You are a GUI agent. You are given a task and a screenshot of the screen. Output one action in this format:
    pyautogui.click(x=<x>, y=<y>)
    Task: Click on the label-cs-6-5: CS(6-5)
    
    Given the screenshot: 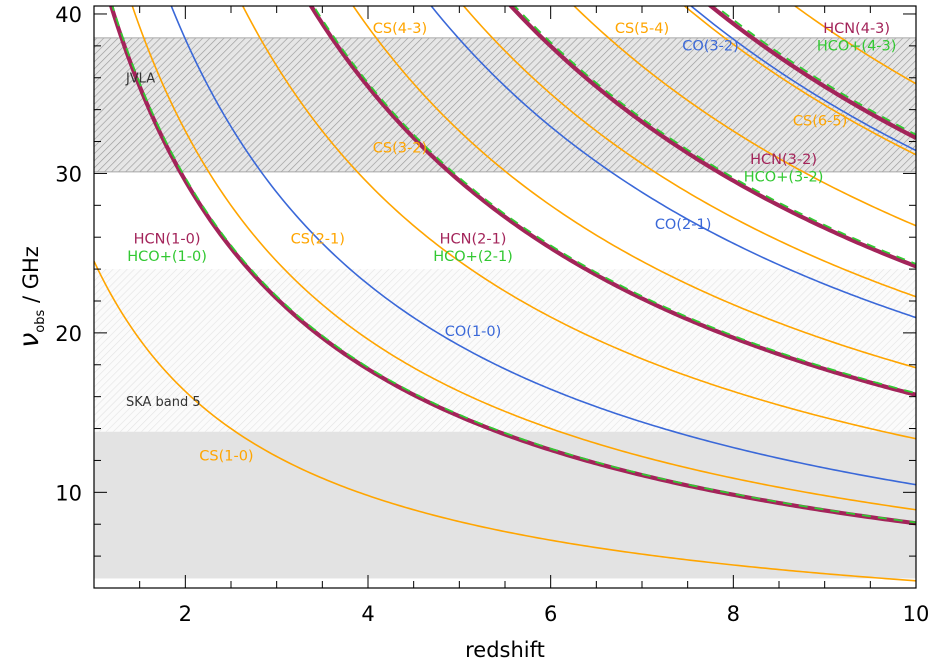 What is the action you would take?
    pyautogui.click(x=820, y=122)
    